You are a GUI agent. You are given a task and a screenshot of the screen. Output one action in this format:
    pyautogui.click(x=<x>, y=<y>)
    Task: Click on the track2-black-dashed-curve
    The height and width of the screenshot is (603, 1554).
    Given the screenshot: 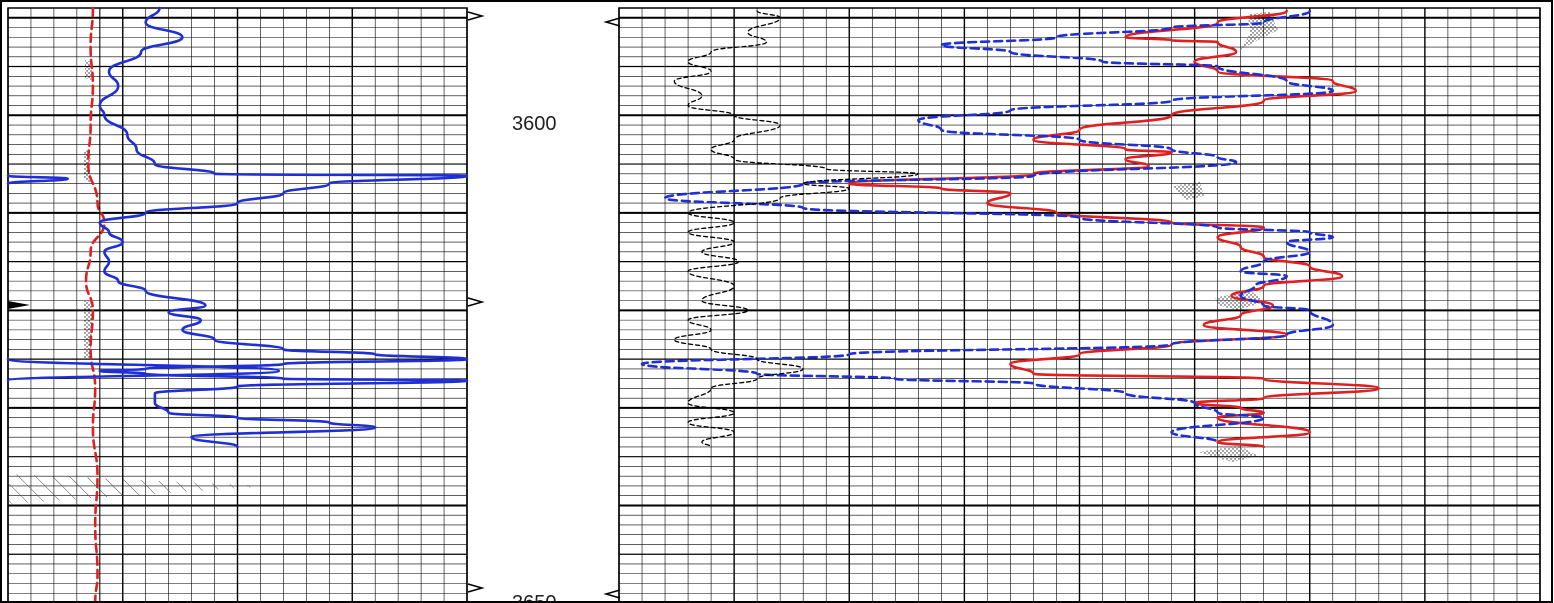 What is the action you would take?
    pyautogui.click(x=796, y=229)
    